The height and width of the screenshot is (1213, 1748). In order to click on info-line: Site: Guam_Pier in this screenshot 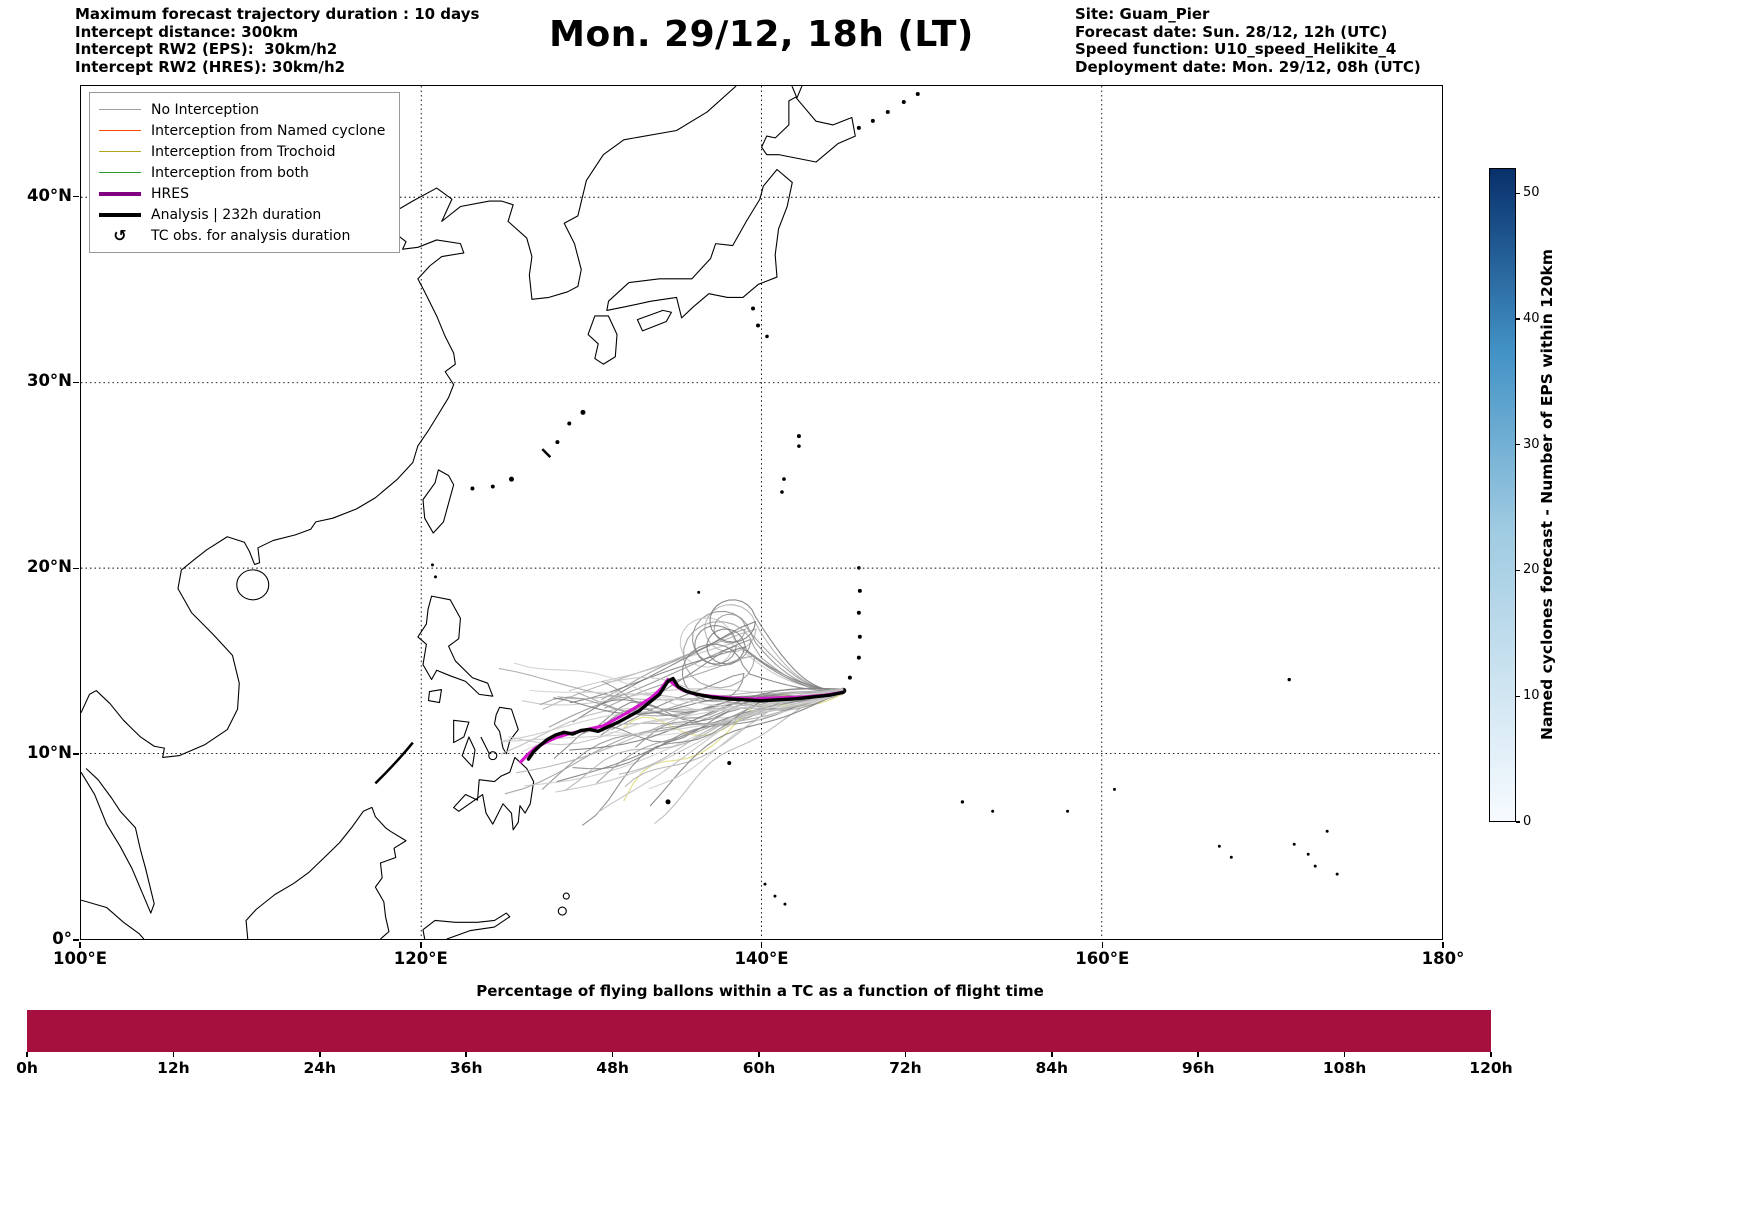, I will do `click(1142, 14)`.